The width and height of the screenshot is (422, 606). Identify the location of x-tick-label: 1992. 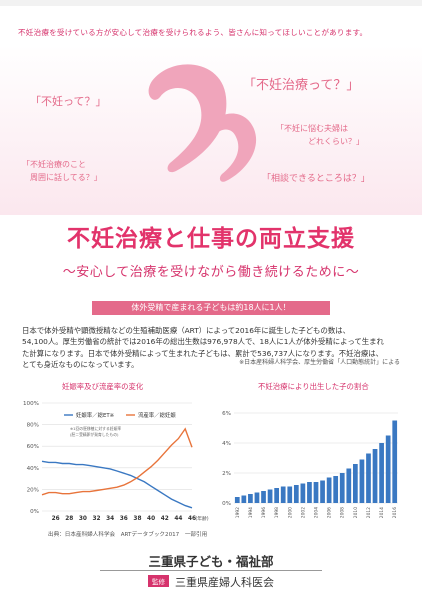
(238, 512).